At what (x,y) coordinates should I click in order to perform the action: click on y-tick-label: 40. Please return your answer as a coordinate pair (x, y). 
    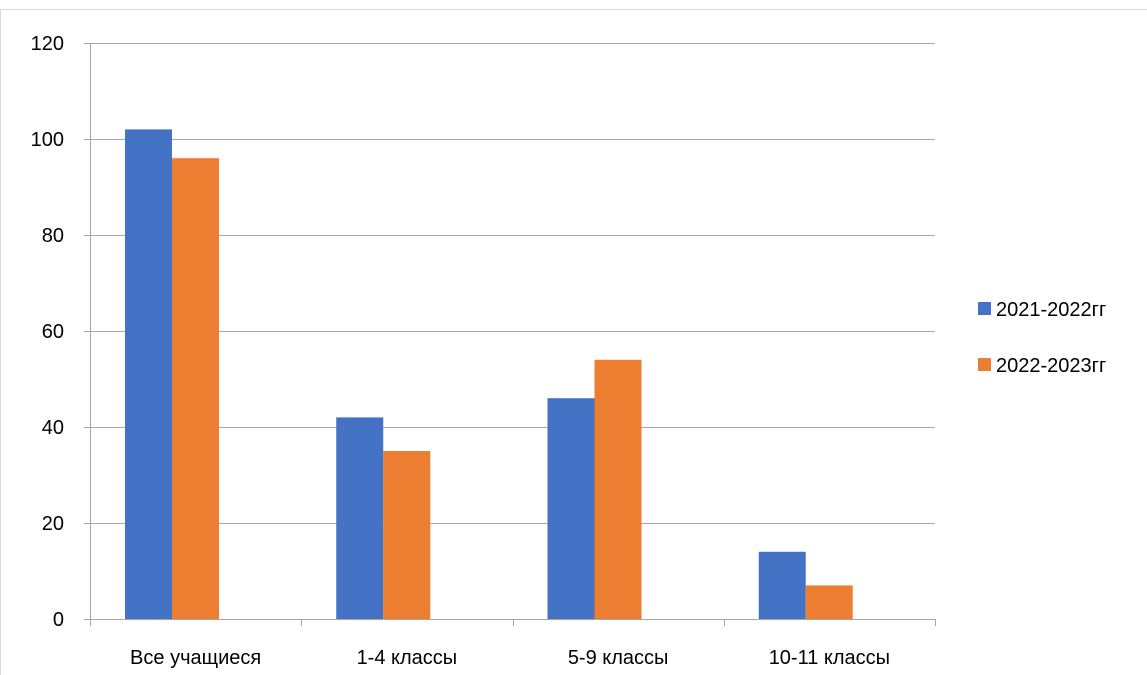
    Looking at the image, I should click on (53, 428).